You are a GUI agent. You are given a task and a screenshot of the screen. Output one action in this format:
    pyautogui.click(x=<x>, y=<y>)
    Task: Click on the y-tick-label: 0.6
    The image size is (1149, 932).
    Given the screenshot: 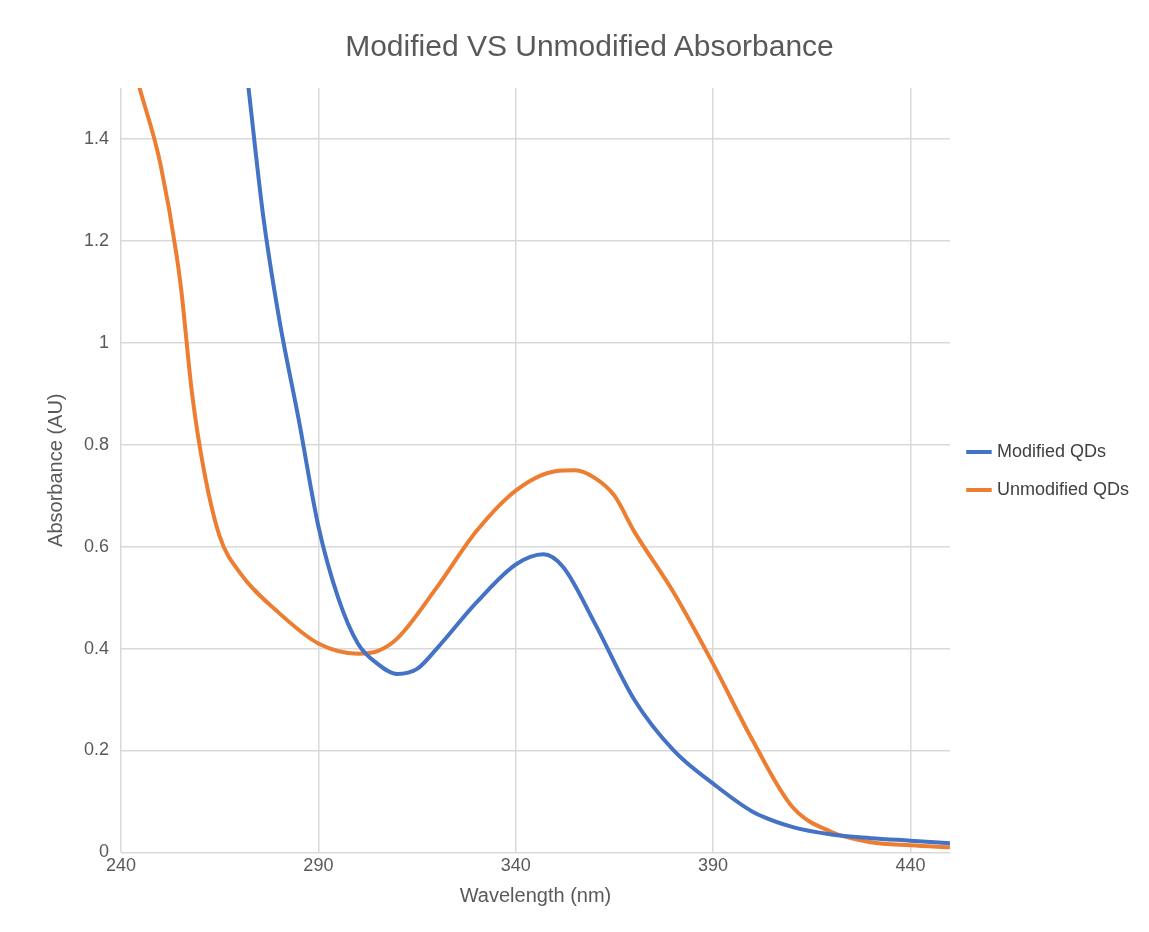 What is the action you would take?
    pyautogui.click(x=96, y=545)
    